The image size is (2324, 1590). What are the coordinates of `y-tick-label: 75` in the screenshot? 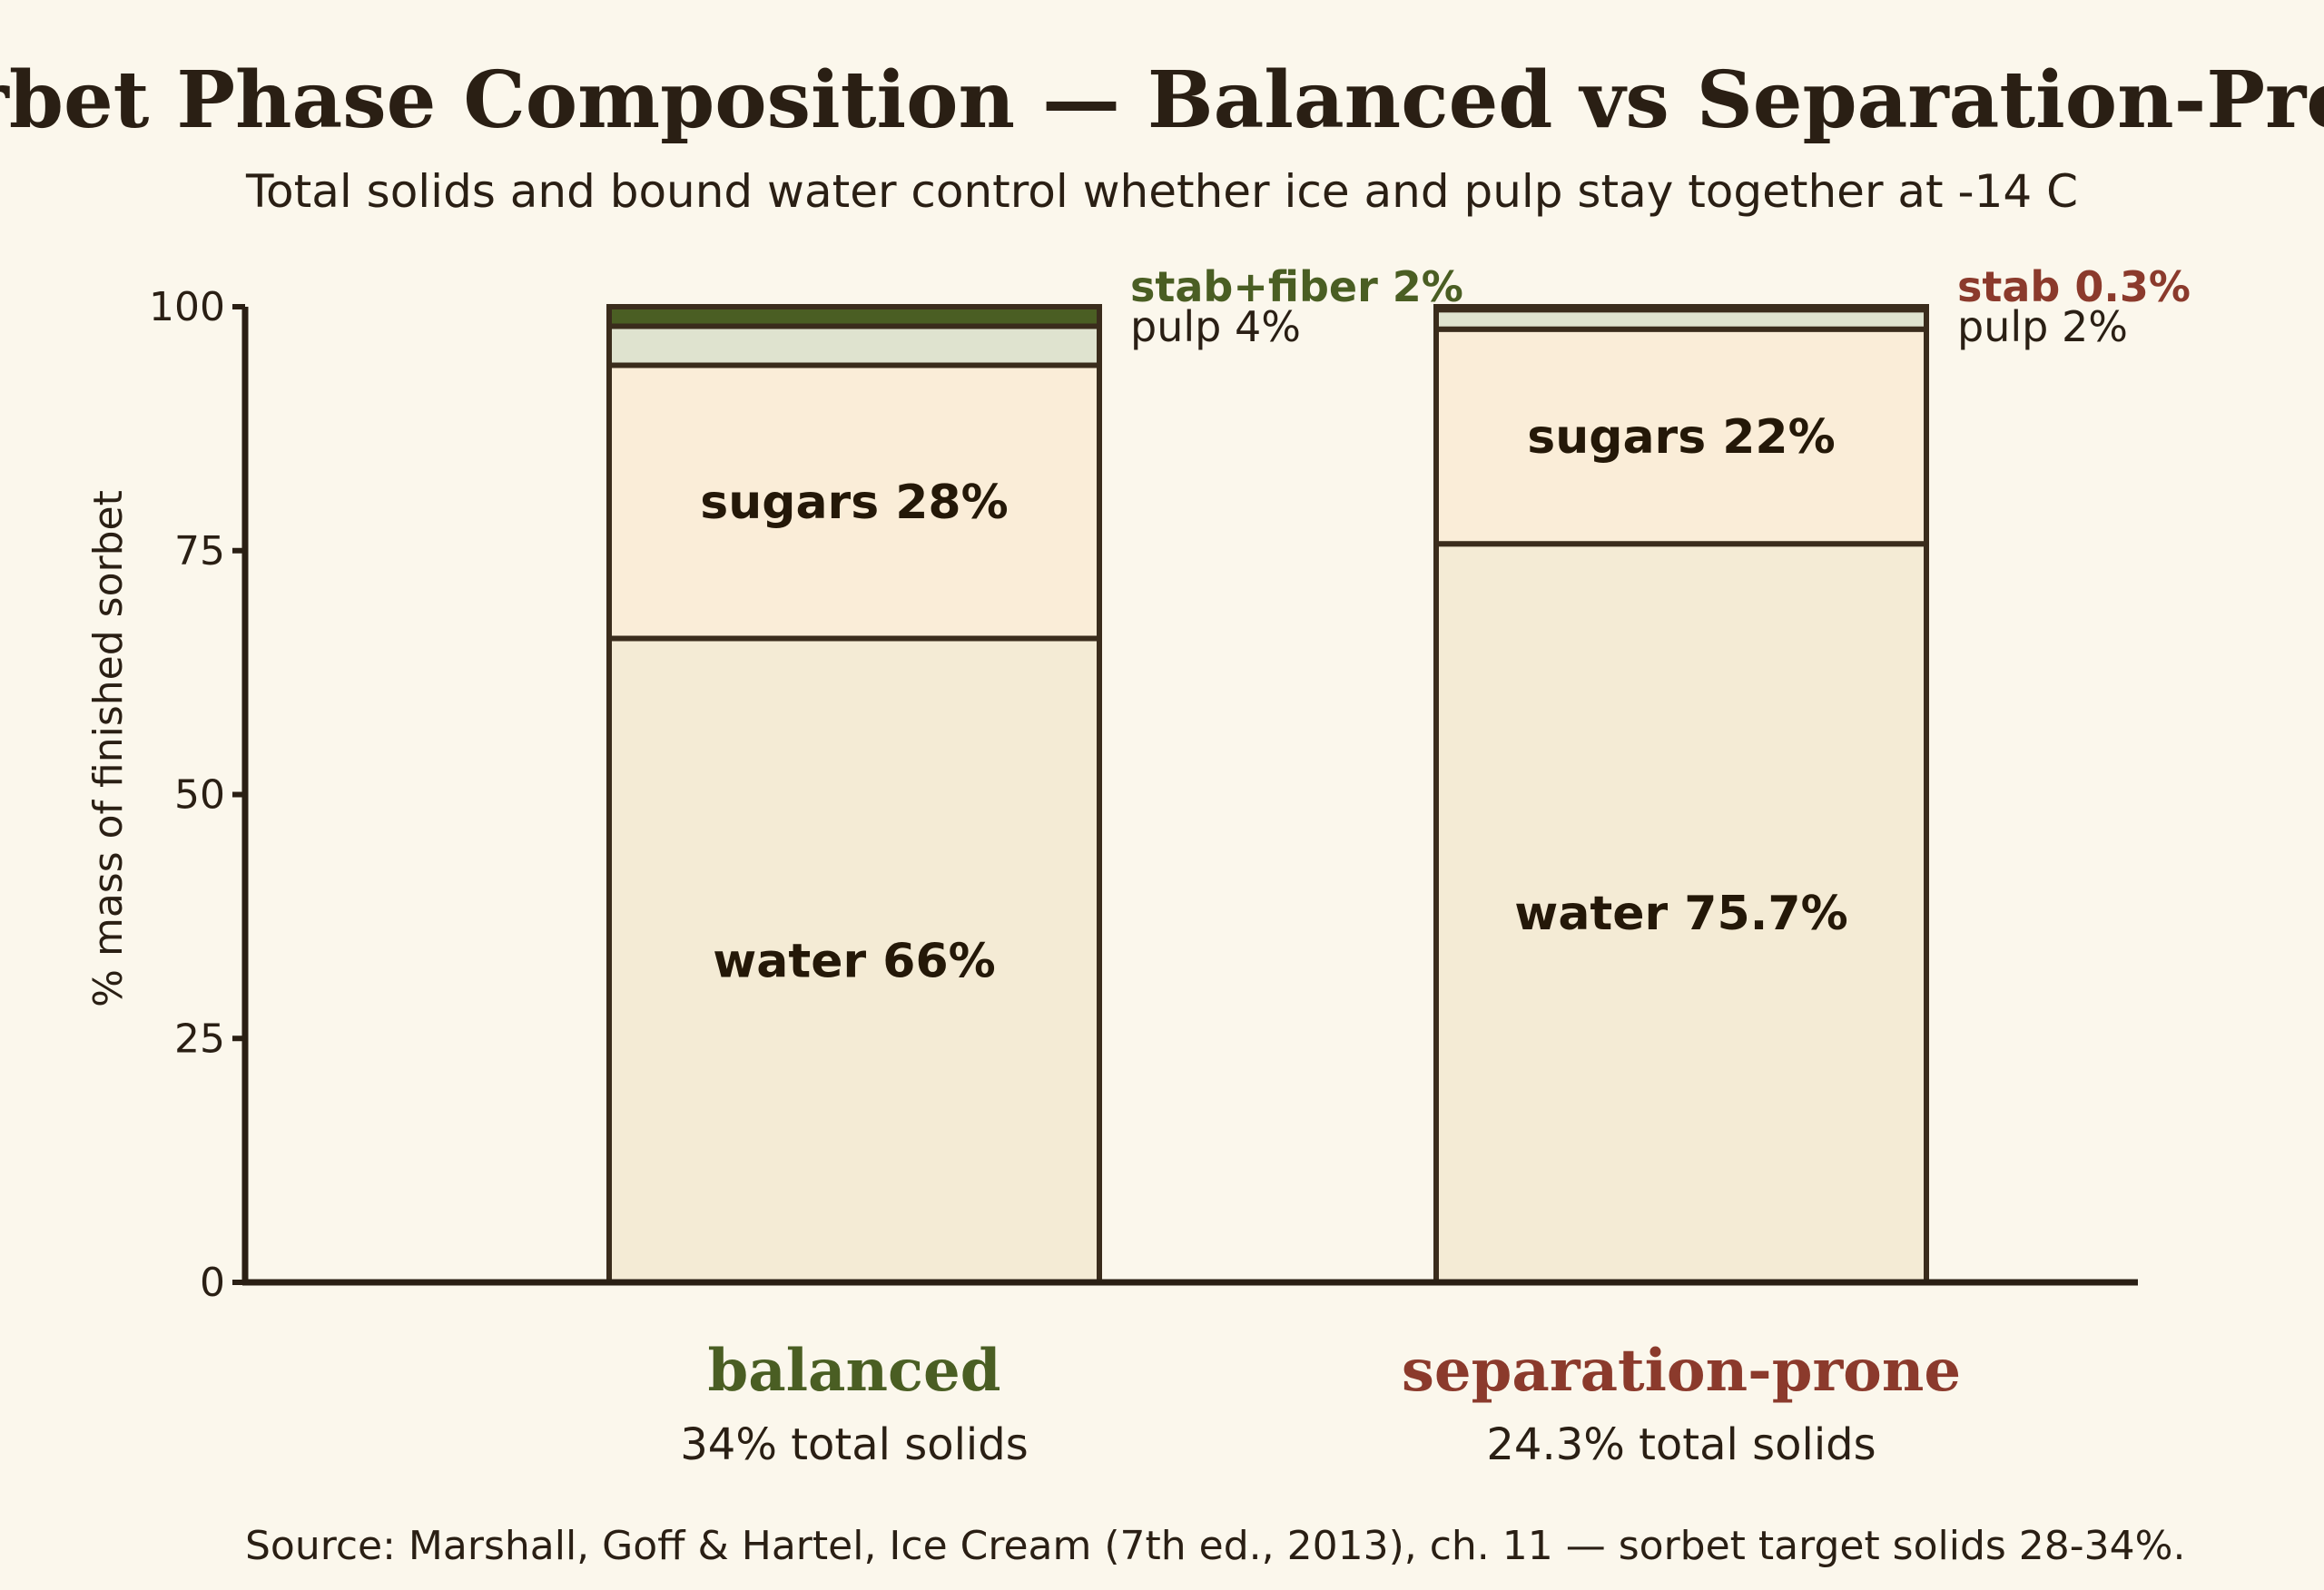 It's located at (199, 551).